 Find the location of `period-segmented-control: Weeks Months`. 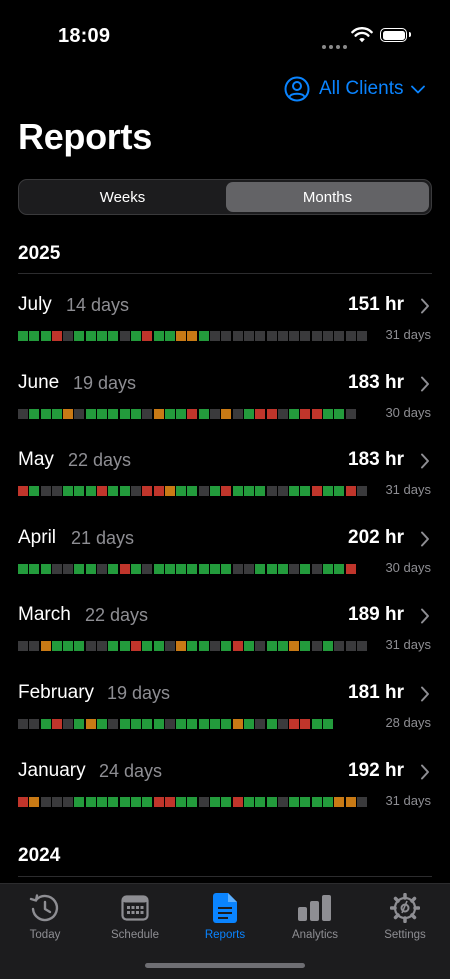

period-segmented-control: Weeks Months is located at coordinates (225, 197).